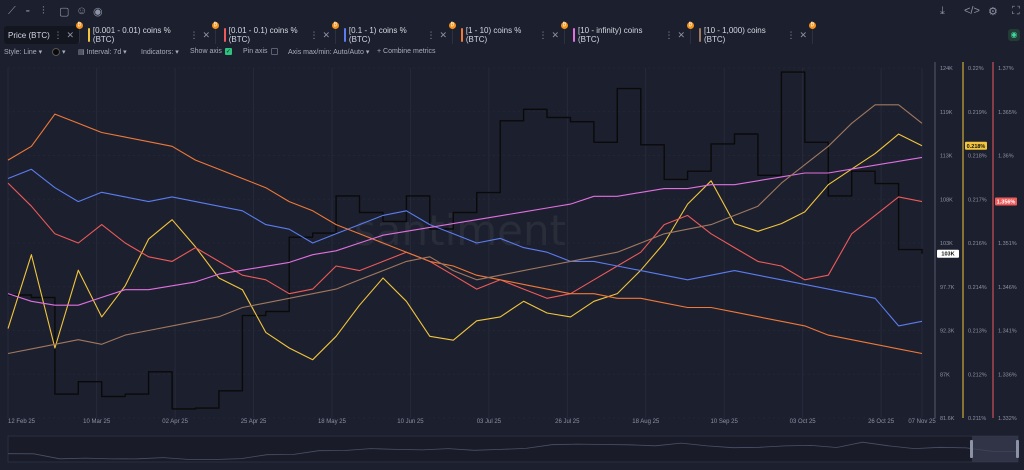 This screenshot has width=1024, height=470. Describe the element at coordinates (993, 12) in the screenshot. I see `settings-icon: ⚙` at that location.